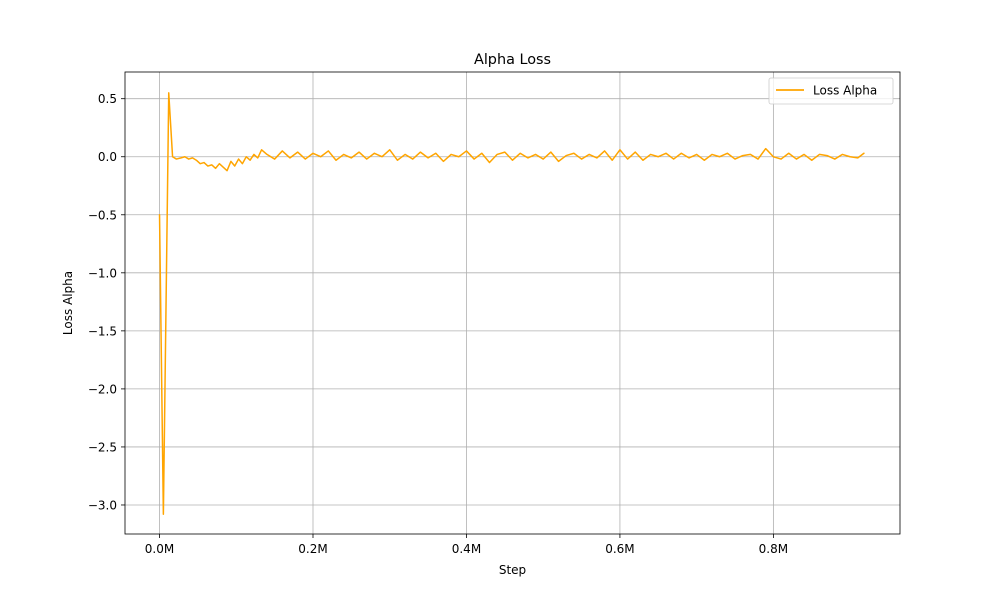 The image size is (1000, 600). I want to click on y-tick-label: 0.0, so click(107, 157).